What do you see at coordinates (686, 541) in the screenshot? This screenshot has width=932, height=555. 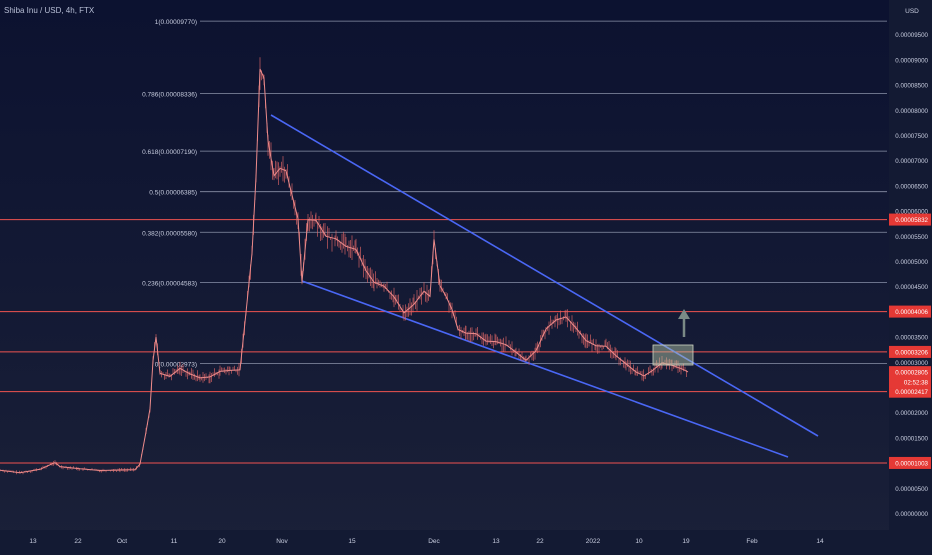 I see `x-tick-label: 19` at bounding box center [686, 541].